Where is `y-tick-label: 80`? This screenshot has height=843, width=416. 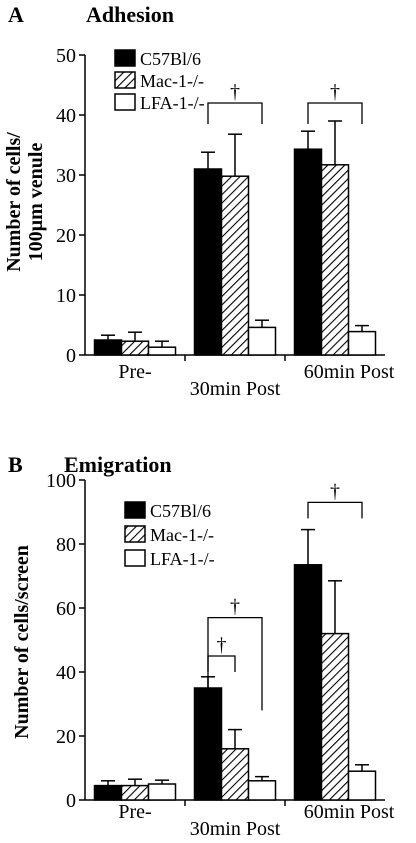
y-tick-label: 80 is located at coordinates (66, 545).